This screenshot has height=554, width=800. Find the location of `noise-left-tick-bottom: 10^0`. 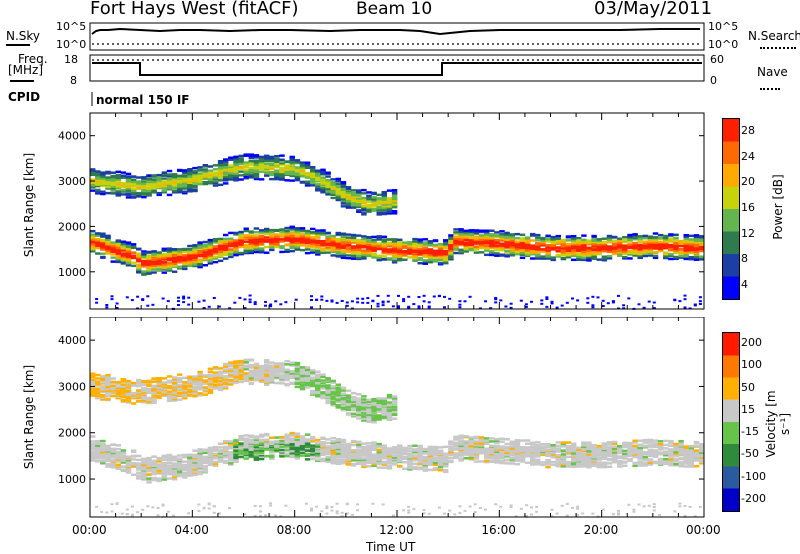

noise-left-tick-bottom: 10^0 is located at coordinates (71, 44).